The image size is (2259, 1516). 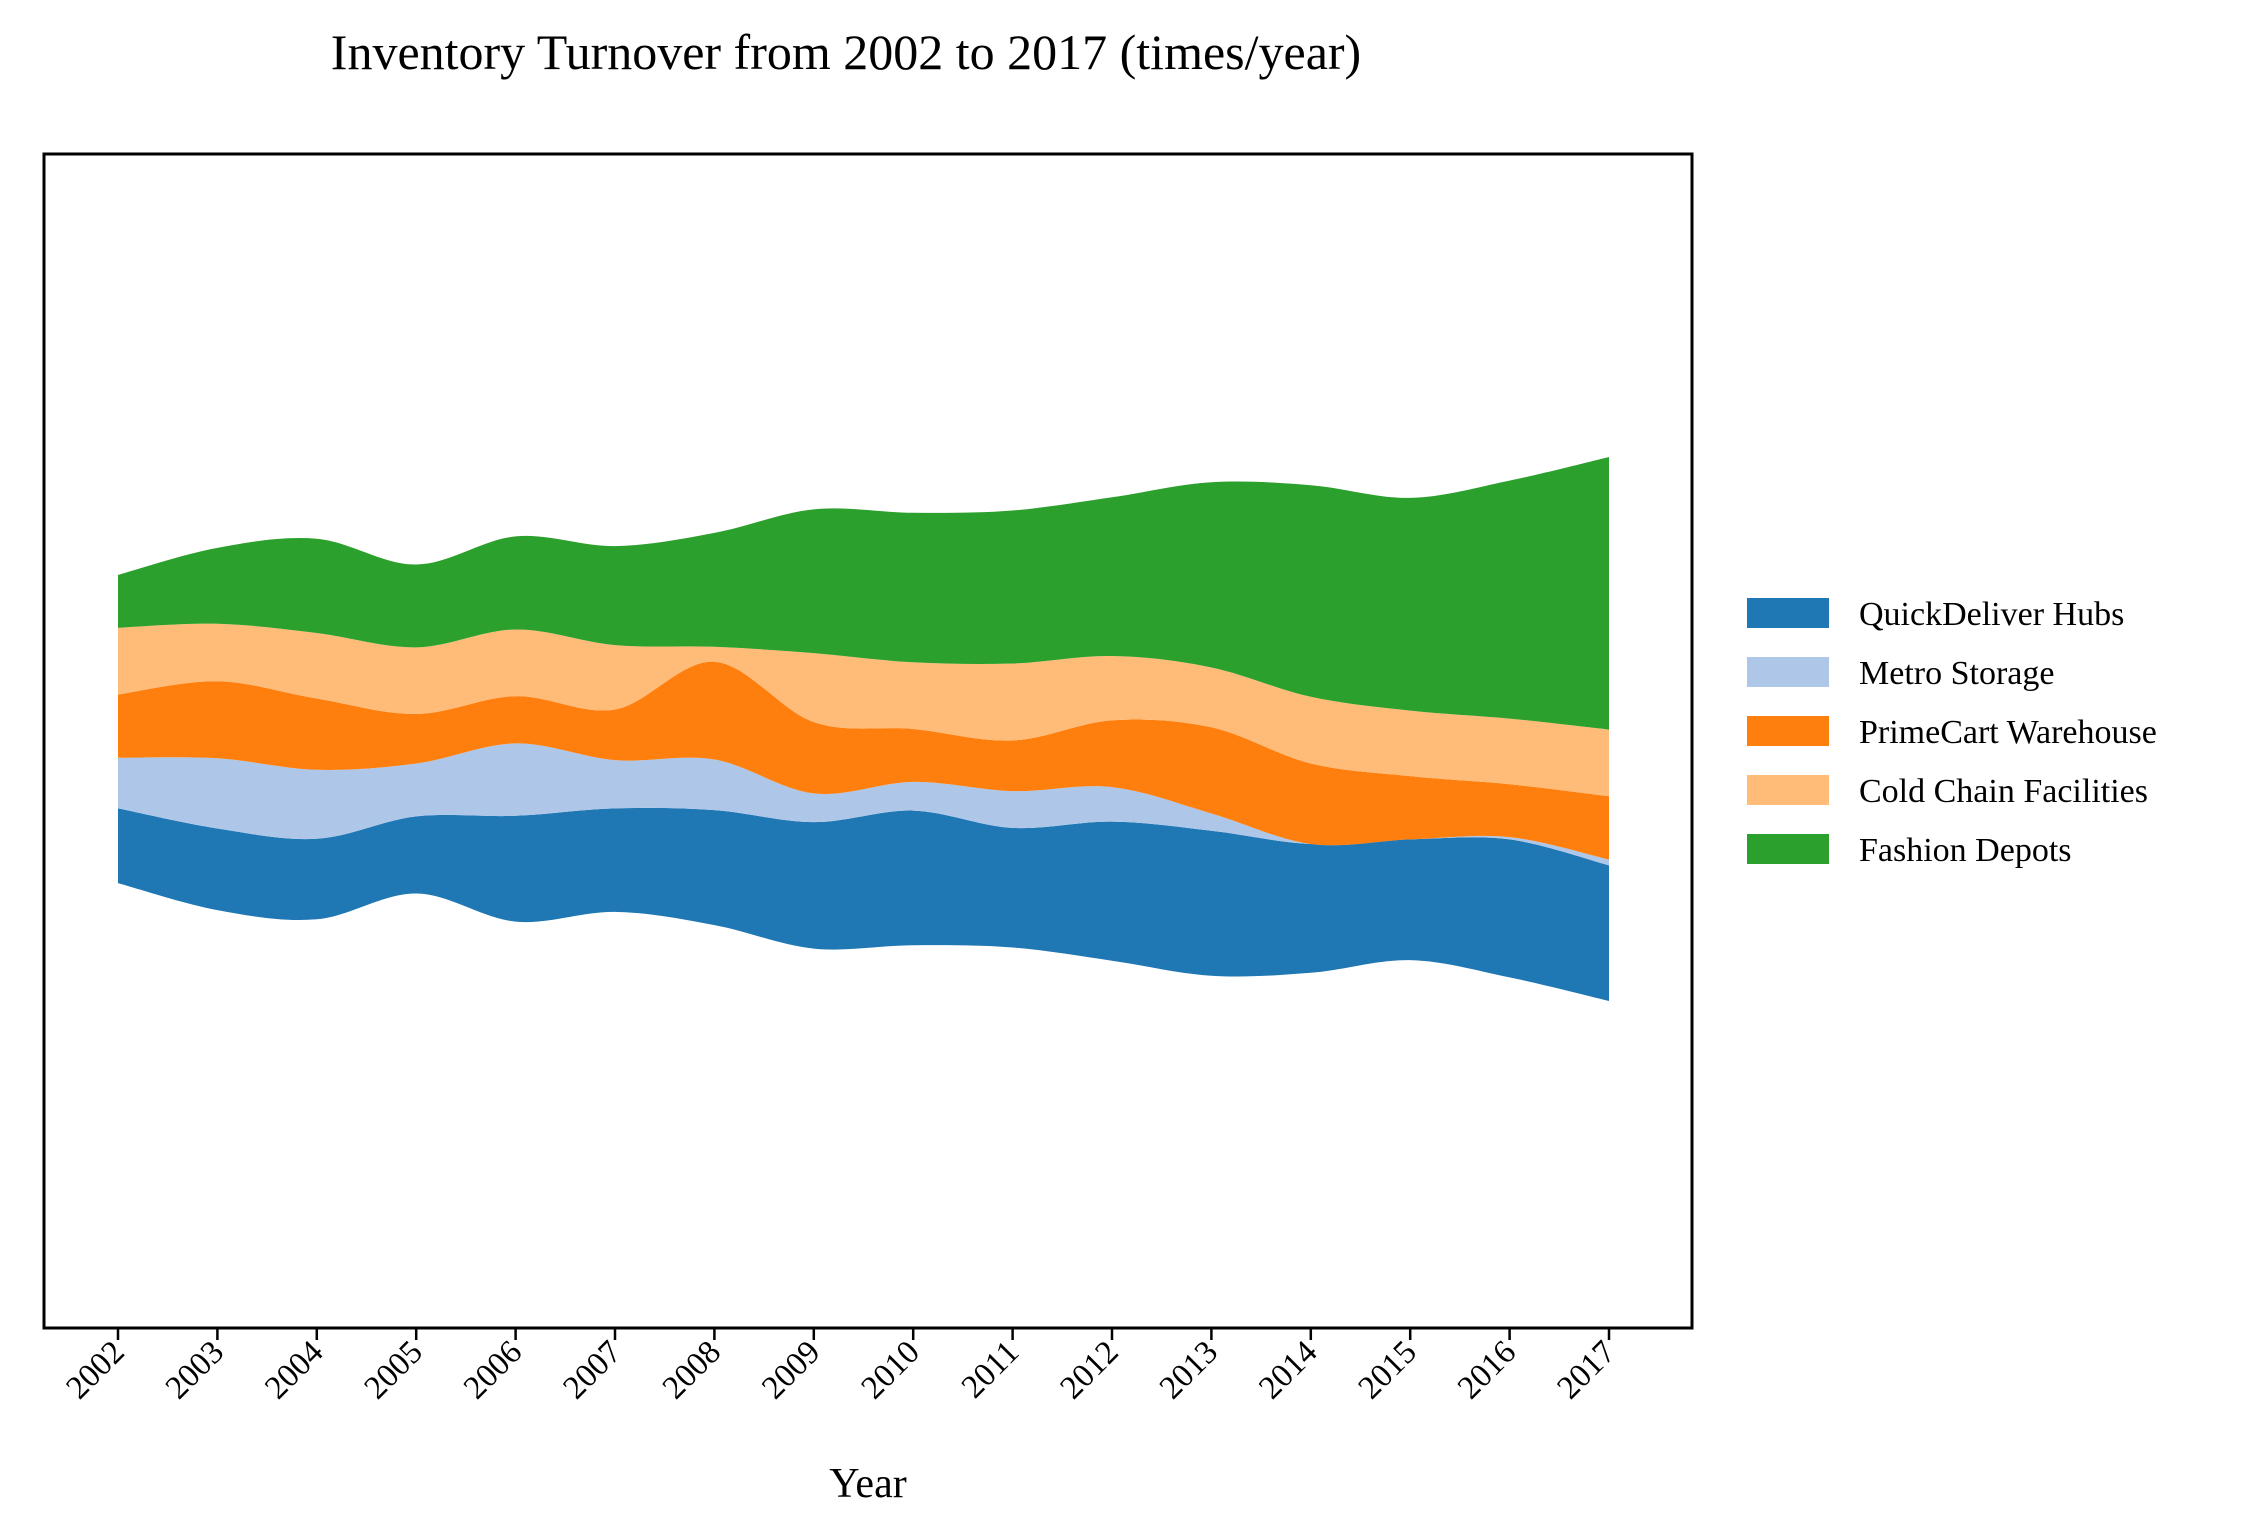 I want to click on legend-item: QuickDeliver Hubs, so click(x=1935, y=614).